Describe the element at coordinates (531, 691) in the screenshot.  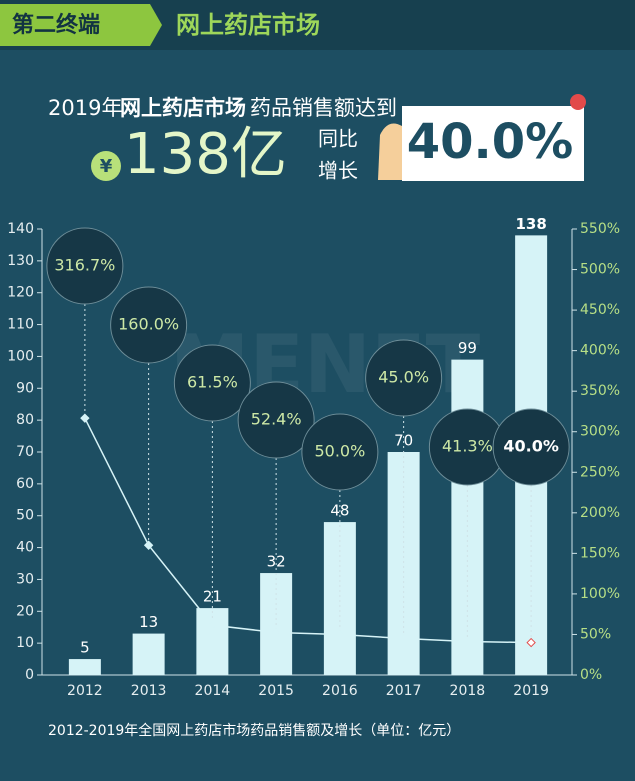
I see `x-tick-label: 2019` at that location.